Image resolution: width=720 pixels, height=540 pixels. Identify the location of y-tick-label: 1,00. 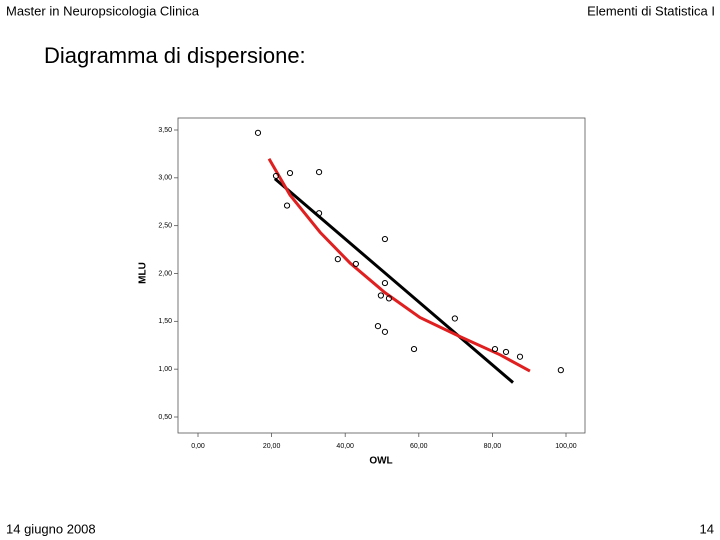
(165, 369).